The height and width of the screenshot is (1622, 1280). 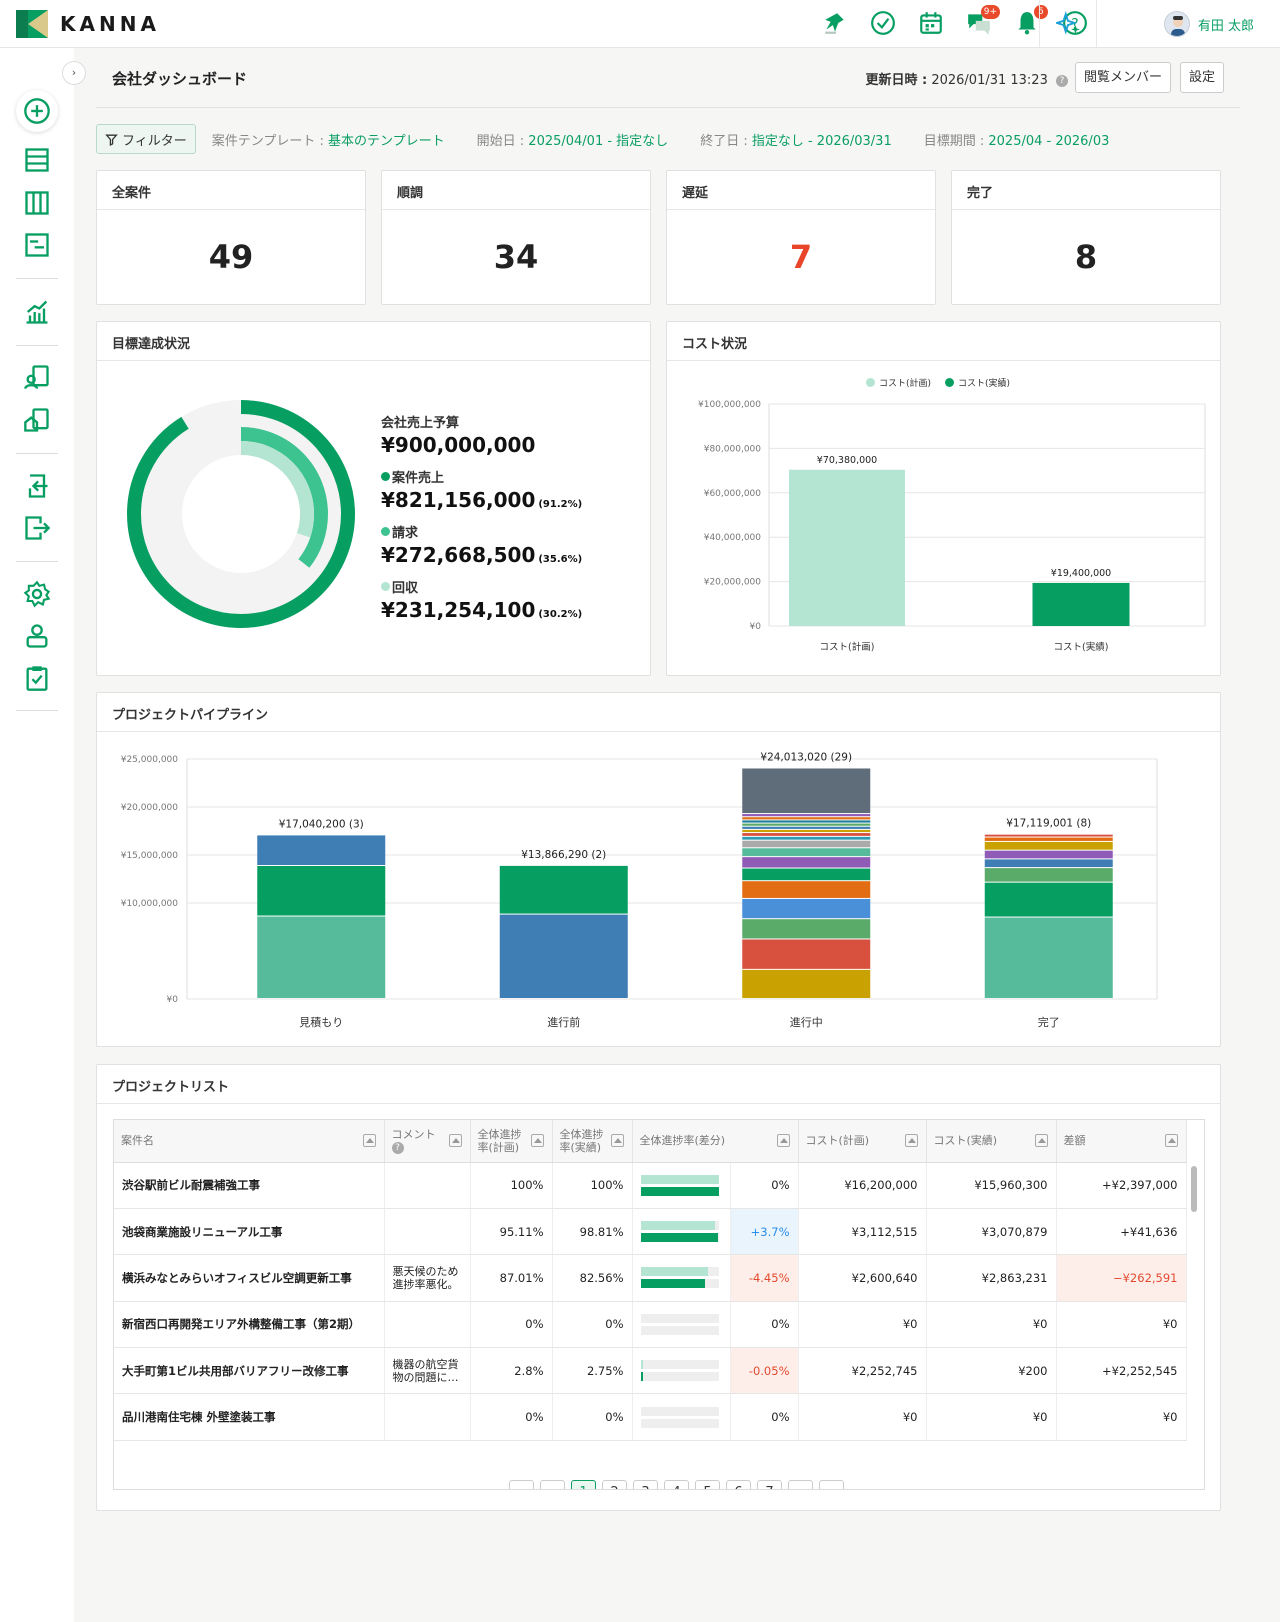 What do you see at coordinates (1202, 77) in the screenshot?
I see `settings-button: 設定` at bounding box center [1202, 77].